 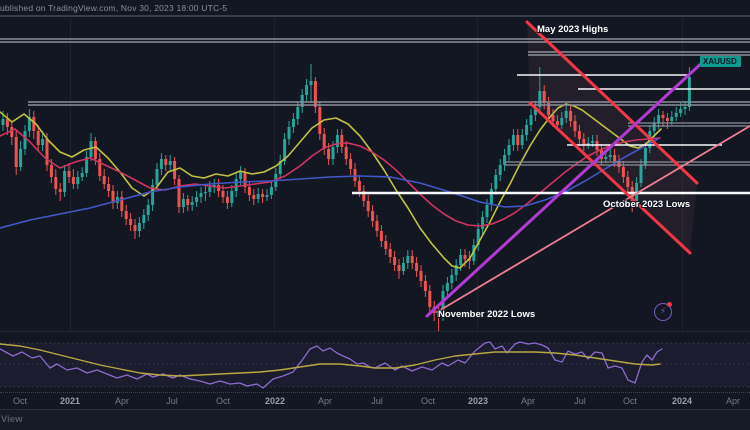 I want to click on rsi-band, so click(x=375, y=365).